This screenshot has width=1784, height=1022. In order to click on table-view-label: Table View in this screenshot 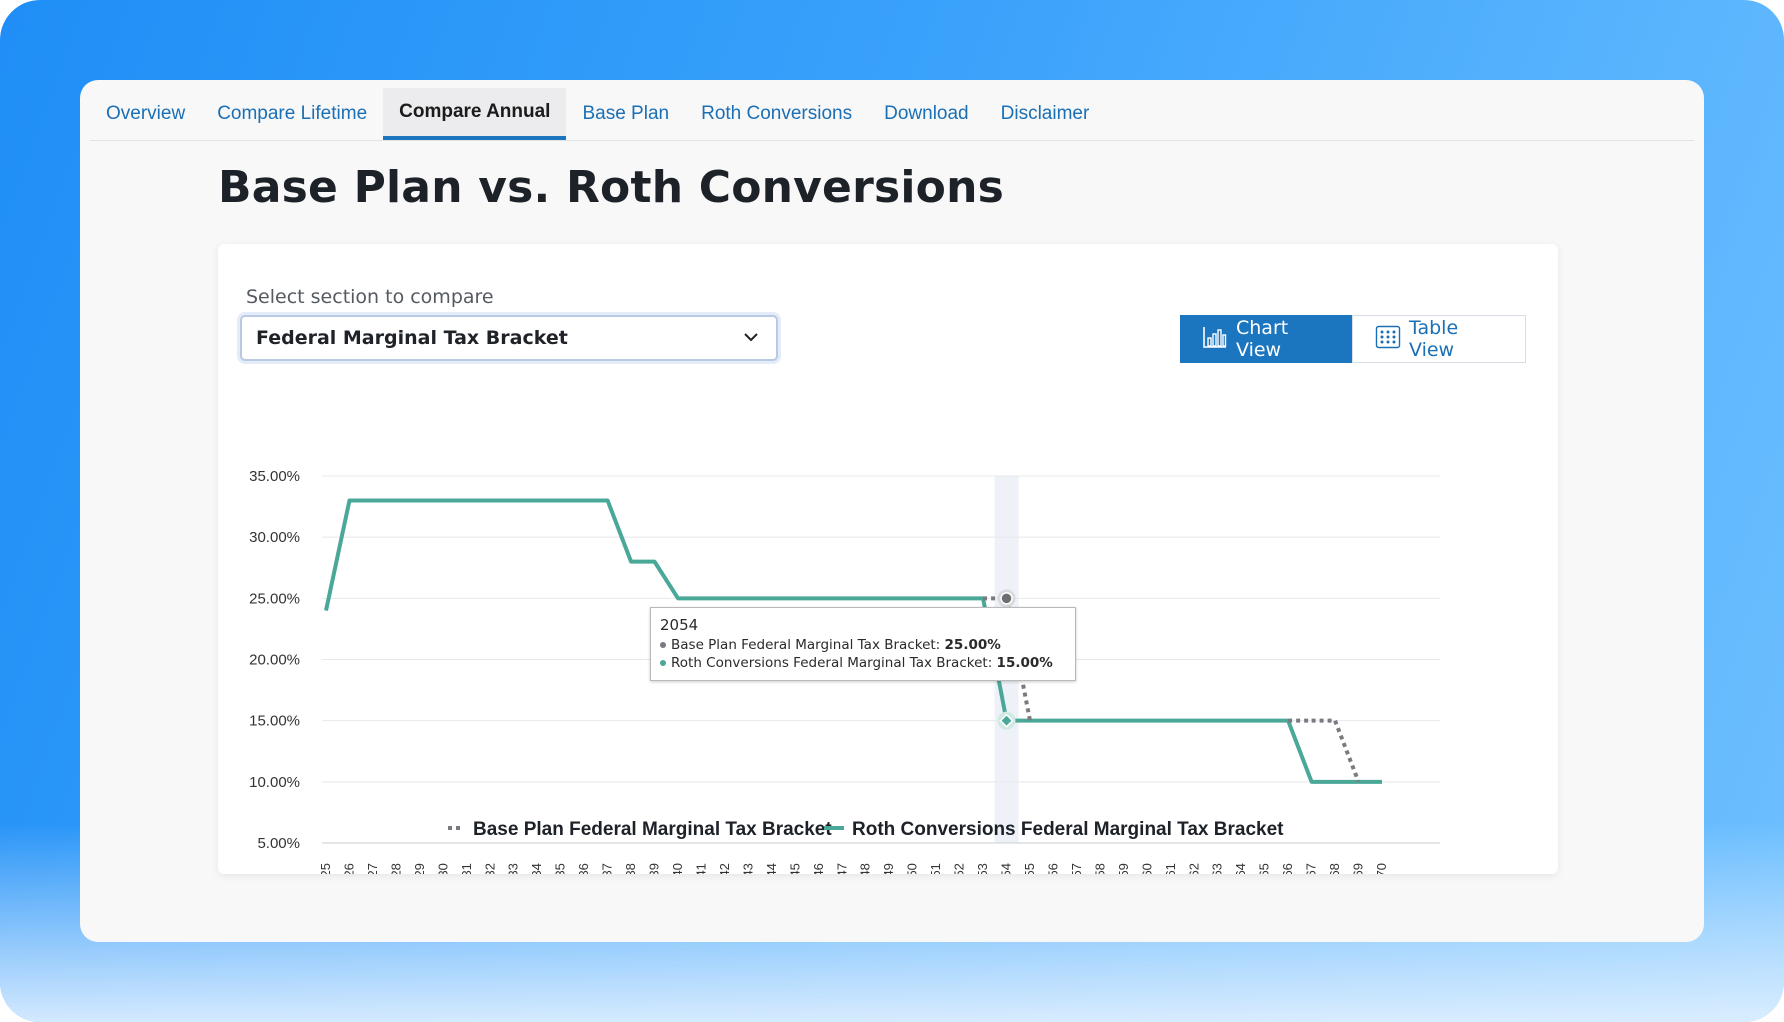, I will do `click(1434, 339)`.